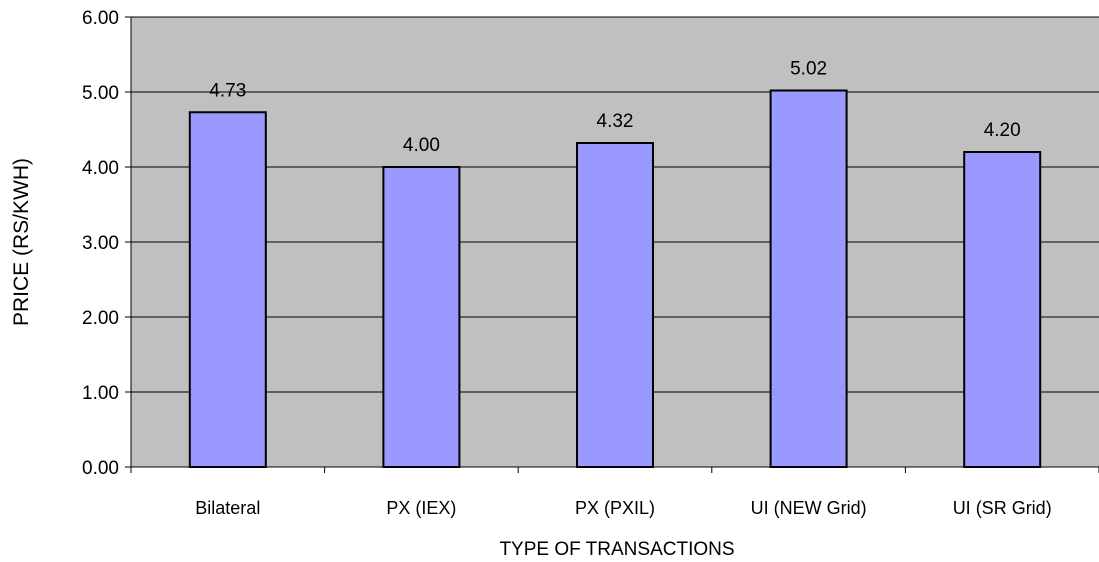 The image size is (1099, 562). What do you see at coordinates (100, 243) in the screenshot?
I see `y-tick-label: 3.00` at bounding box center [100, 243].